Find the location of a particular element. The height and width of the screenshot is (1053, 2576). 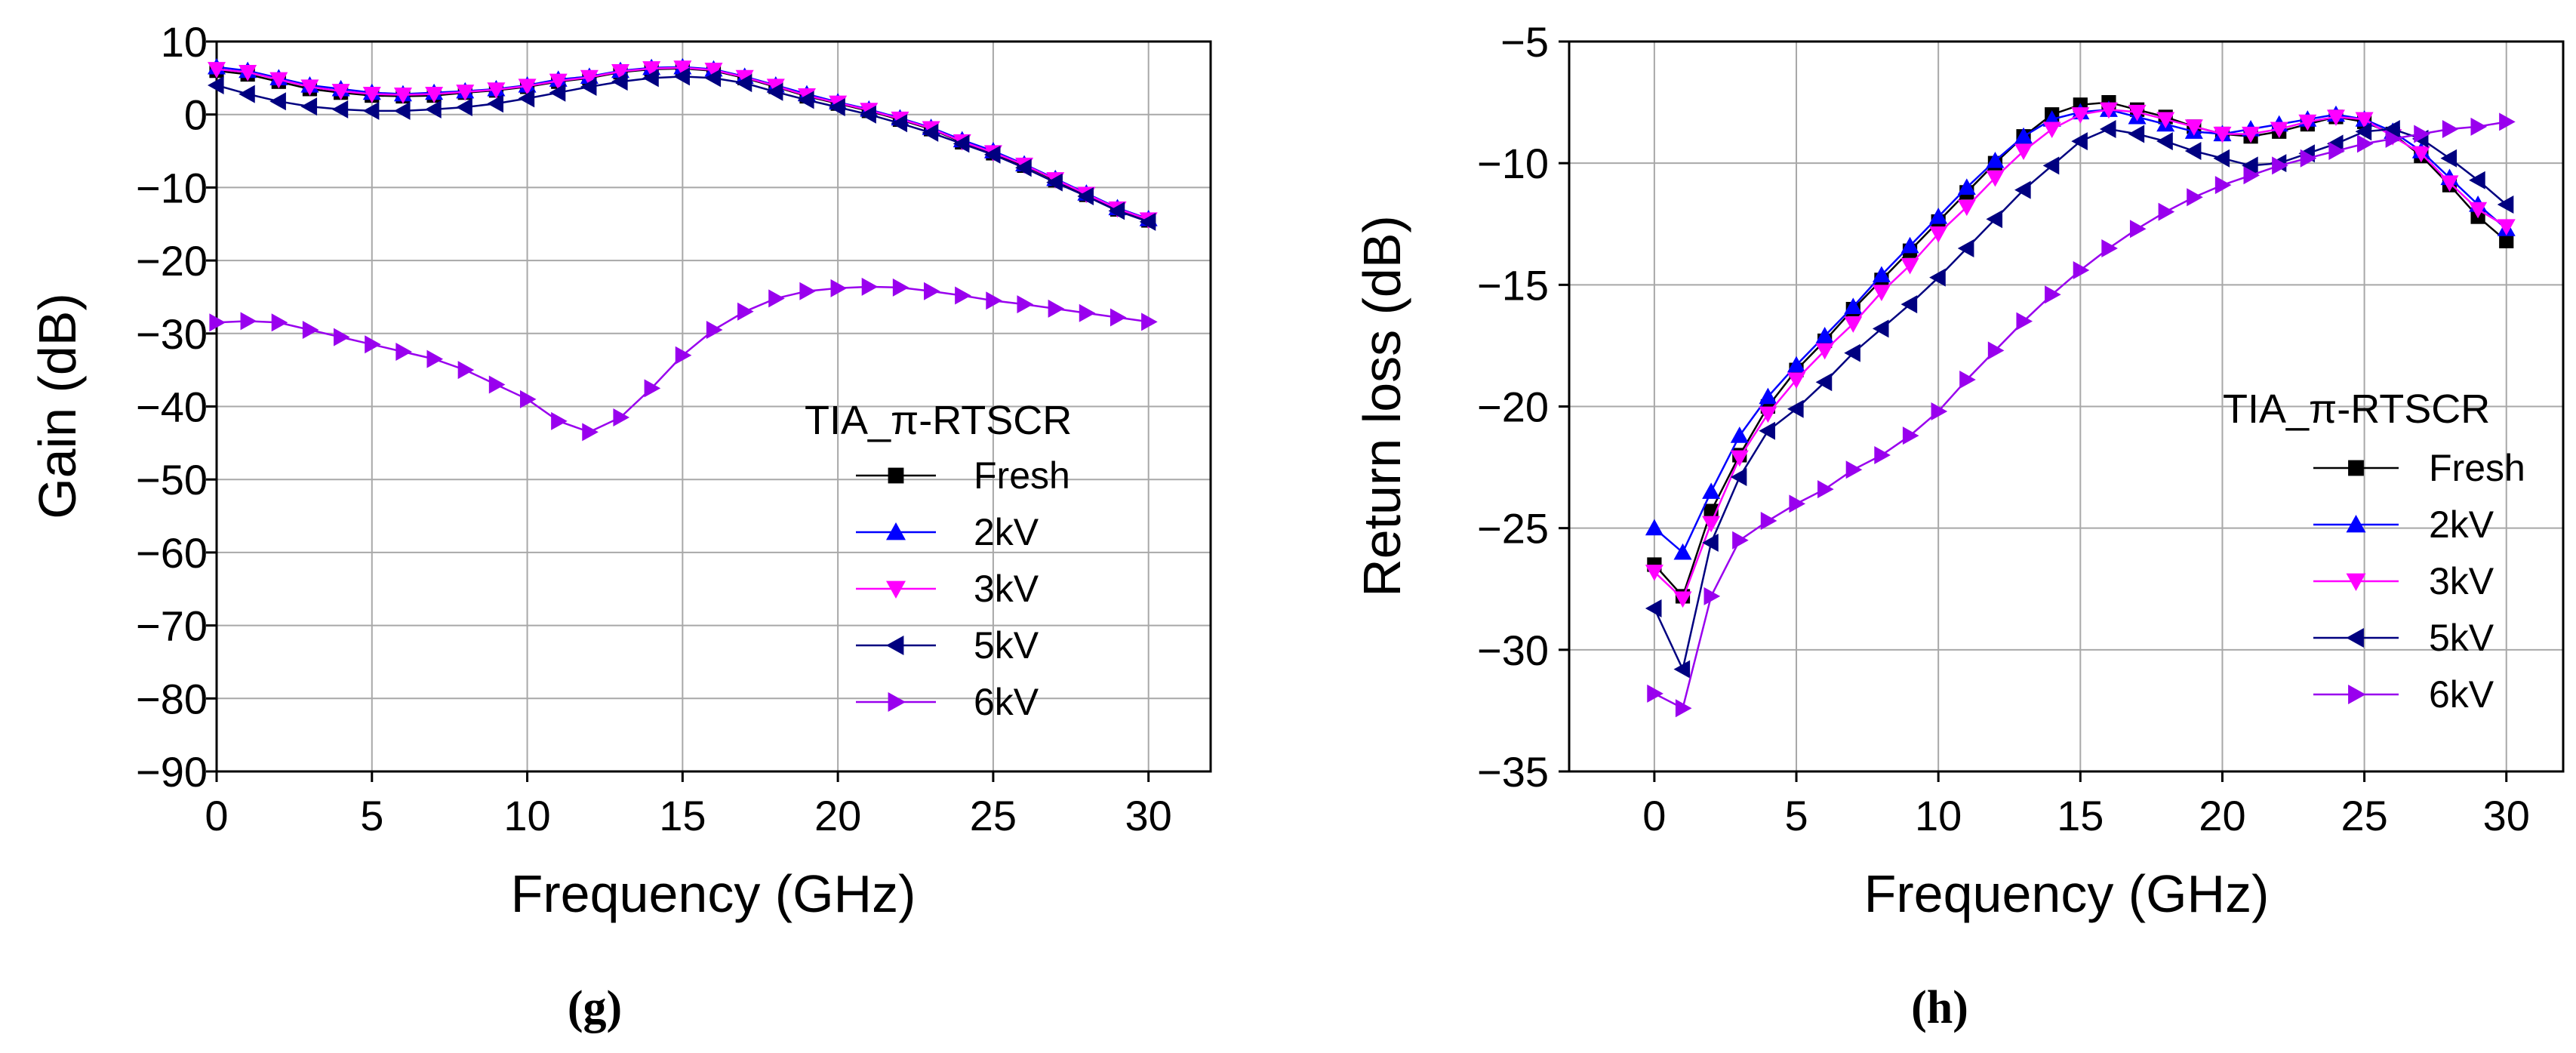

y-tick-label: −70 is located at coordinates (172, 626).